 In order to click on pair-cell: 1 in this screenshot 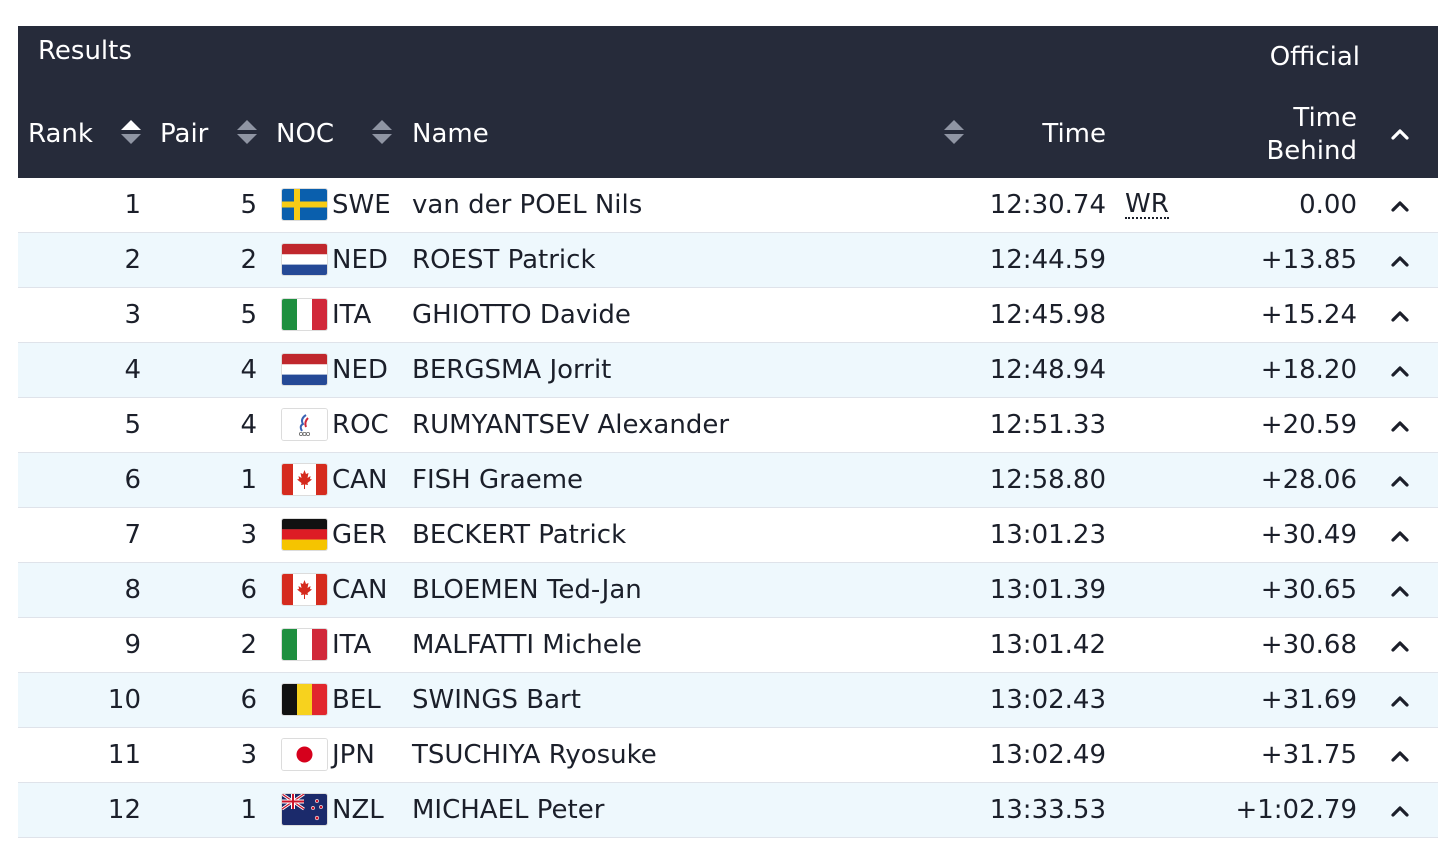, I will do `click(248, 480)`.